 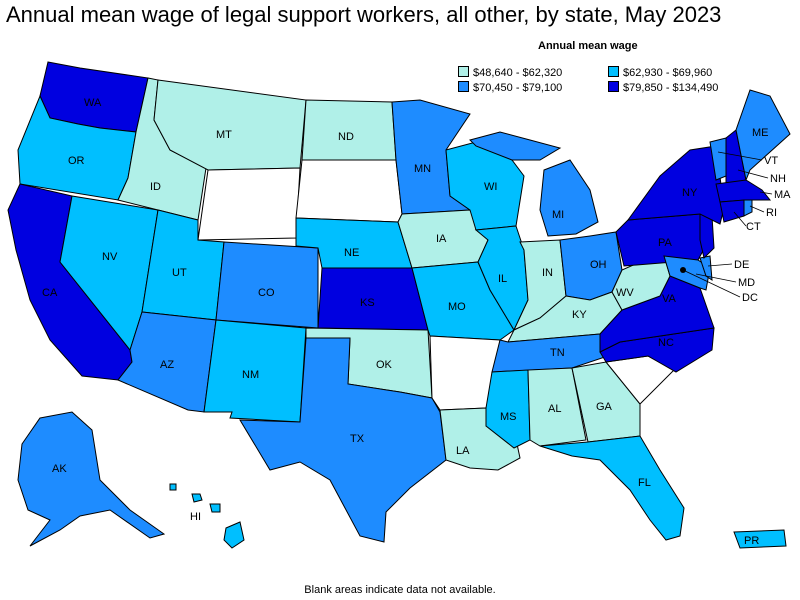 What do you see at coordinates (675, 185) in the screenshot?
I see `state-ny` at bounding box center [675, 185].